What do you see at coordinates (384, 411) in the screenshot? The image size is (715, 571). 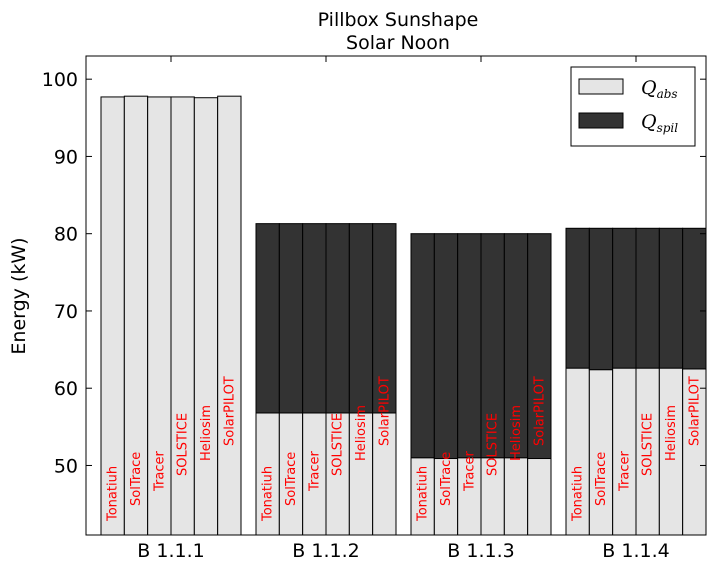 I see `bar-label-1-5: SolarPILOT` at bounding box center [384, 411].